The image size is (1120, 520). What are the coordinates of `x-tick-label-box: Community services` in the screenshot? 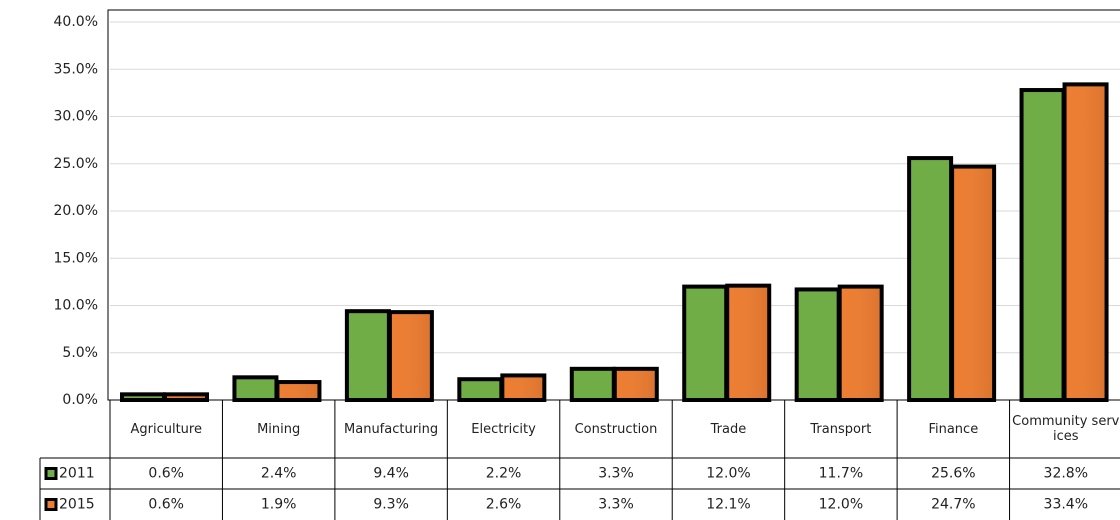 It's located at (1066, 429).